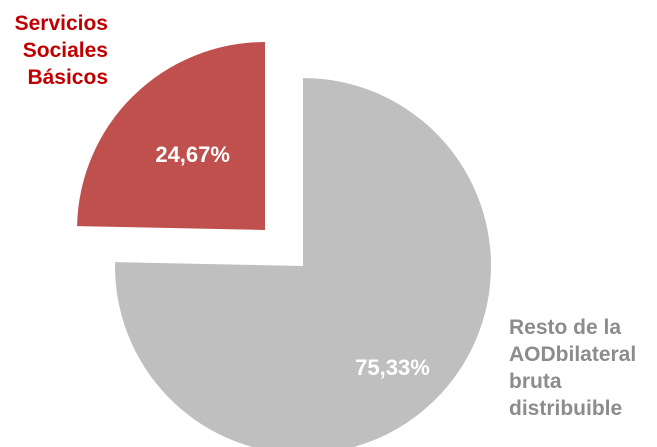  What do you see at coordinates (61, 23) in the screenshot?
I see `category-label-line: Servicios` at bounding box center [61, 23].